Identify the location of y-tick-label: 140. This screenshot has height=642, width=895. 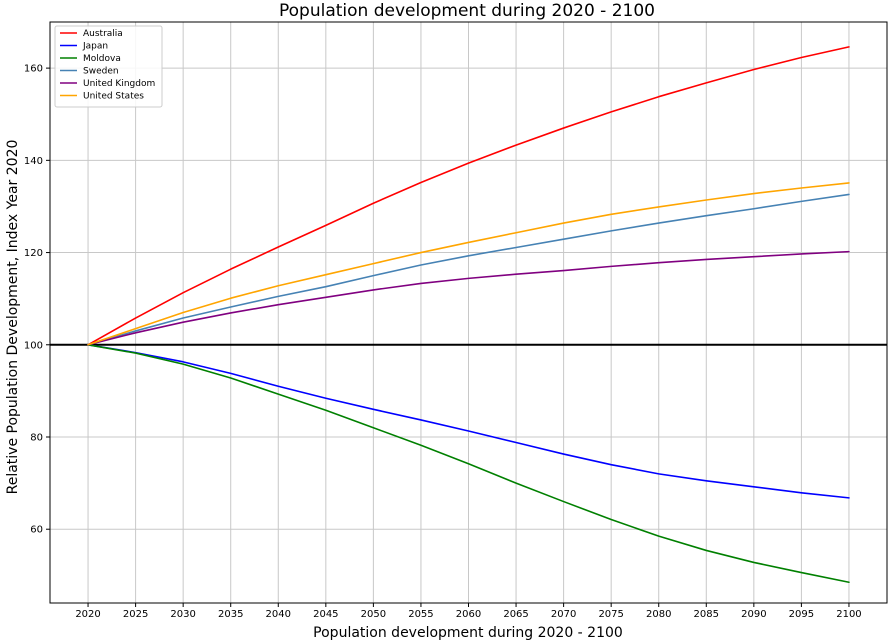
(33, 161).